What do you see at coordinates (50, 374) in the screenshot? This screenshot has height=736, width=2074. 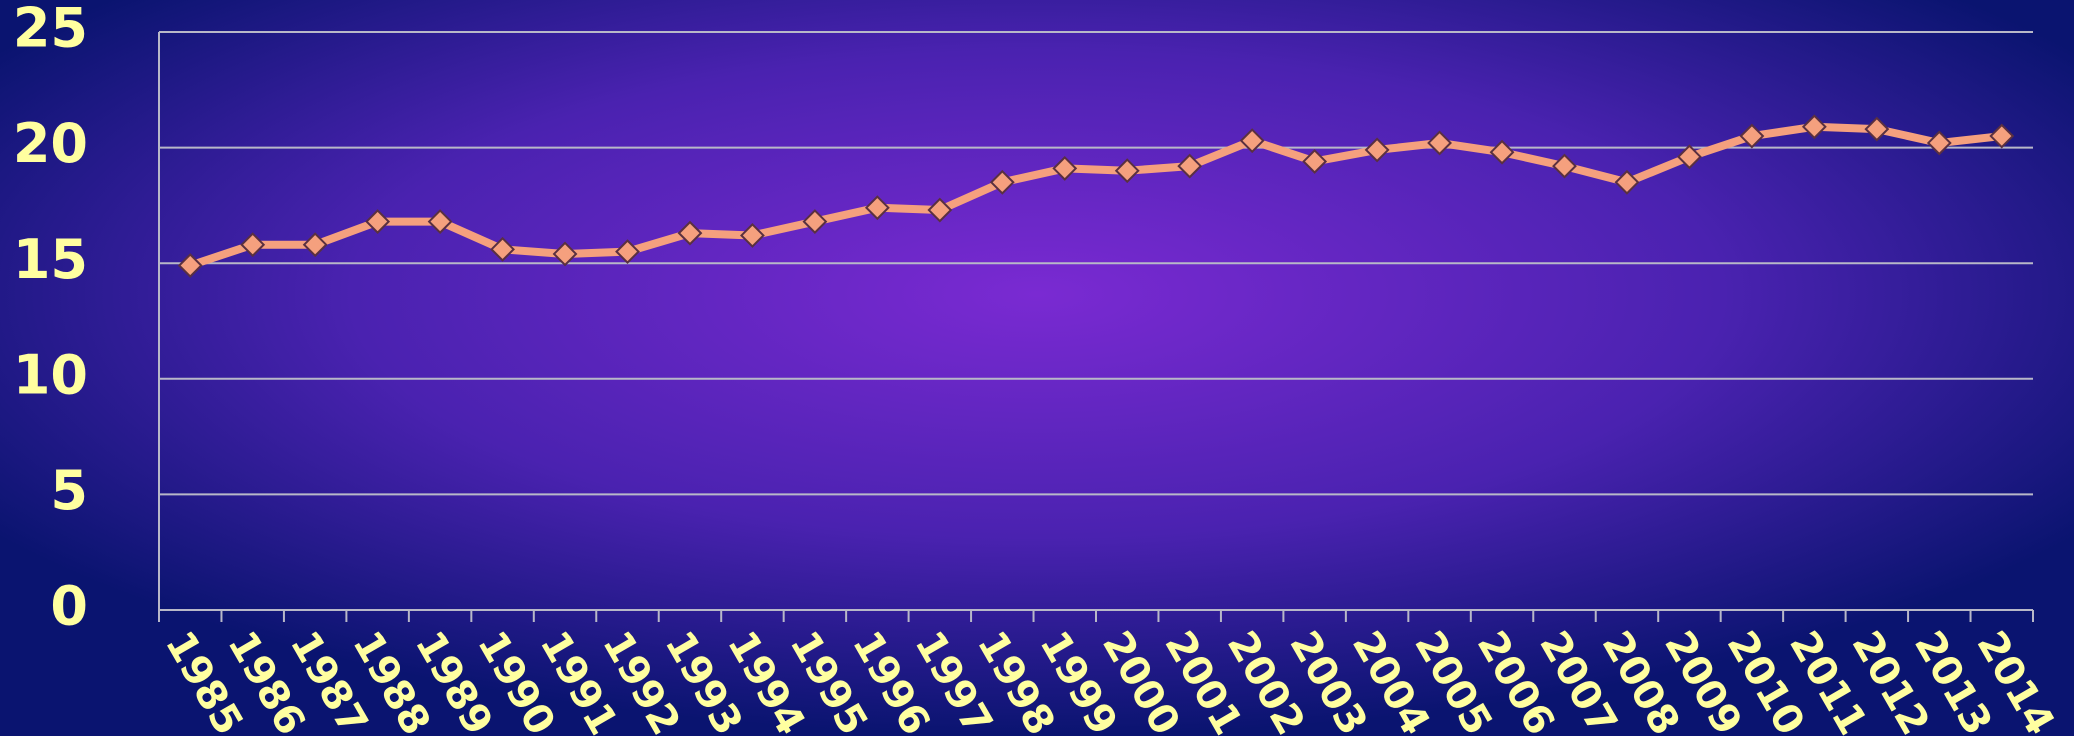 I see `y-tick-label: 10` at bounding box center [50, 374].